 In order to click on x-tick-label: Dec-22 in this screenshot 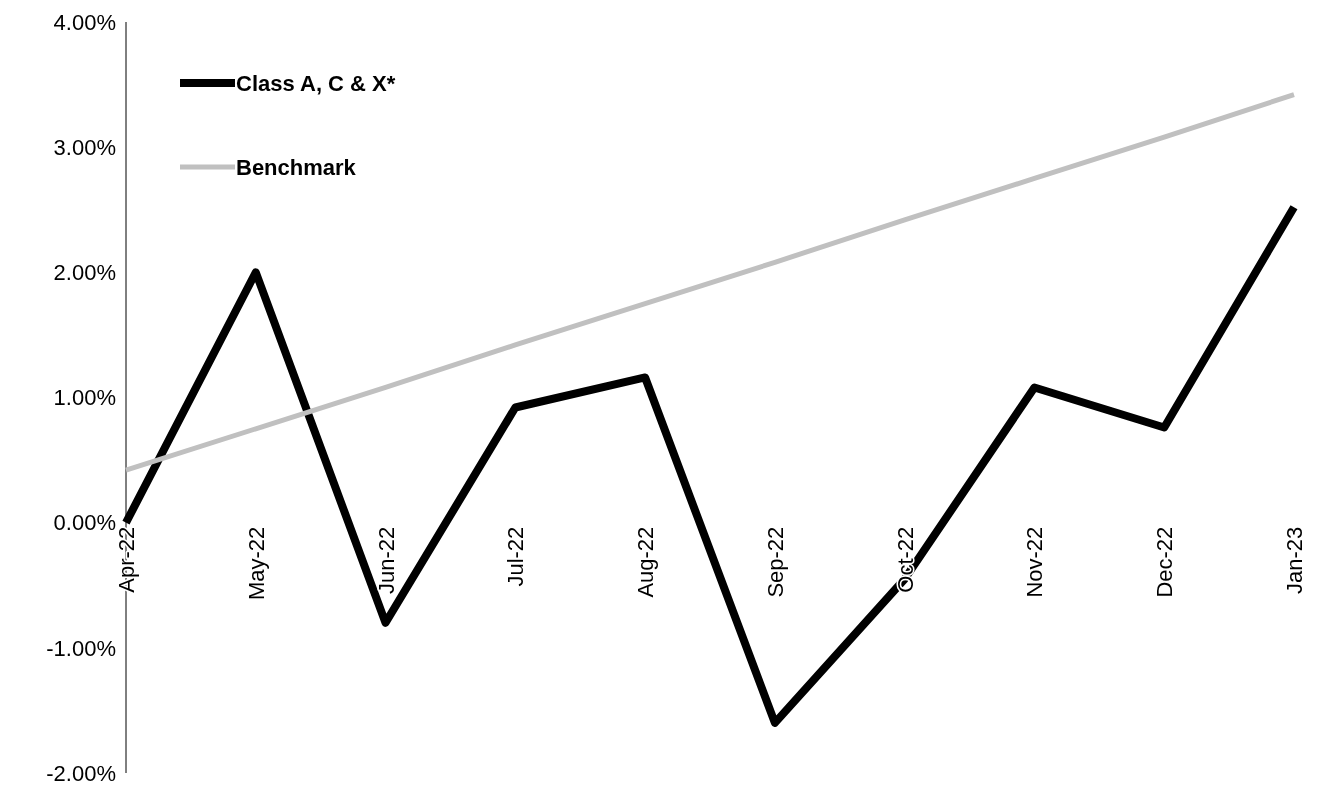, I will do `click(1165, 562)`.